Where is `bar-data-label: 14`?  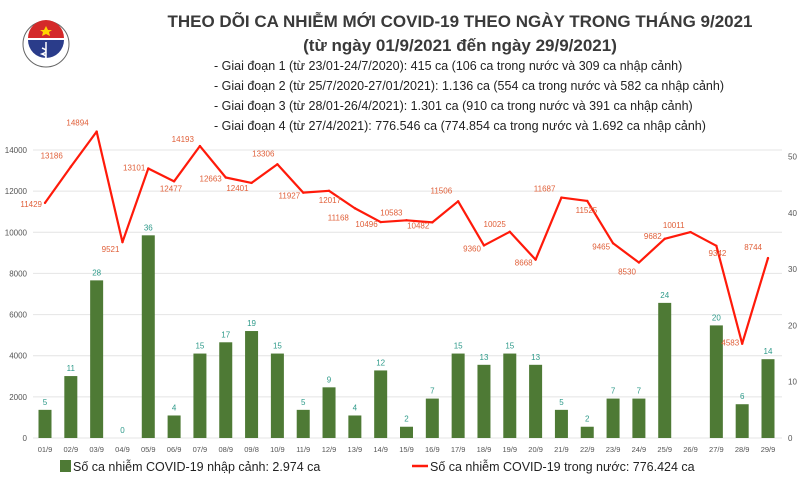
bar-data-label: 14 is located at coordinates (768, 351).